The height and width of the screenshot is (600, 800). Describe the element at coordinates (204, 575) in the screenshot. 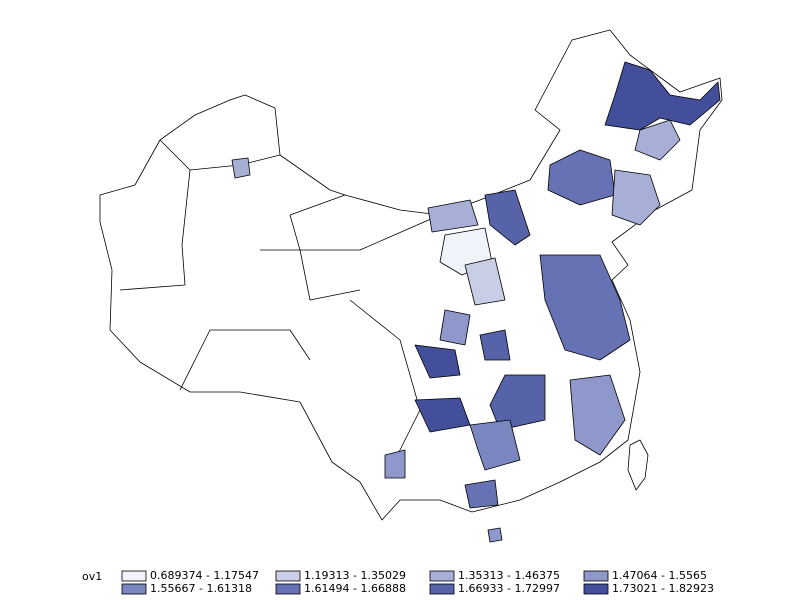

I see `legend-label: 0.689374 - 1.17547` at that location.